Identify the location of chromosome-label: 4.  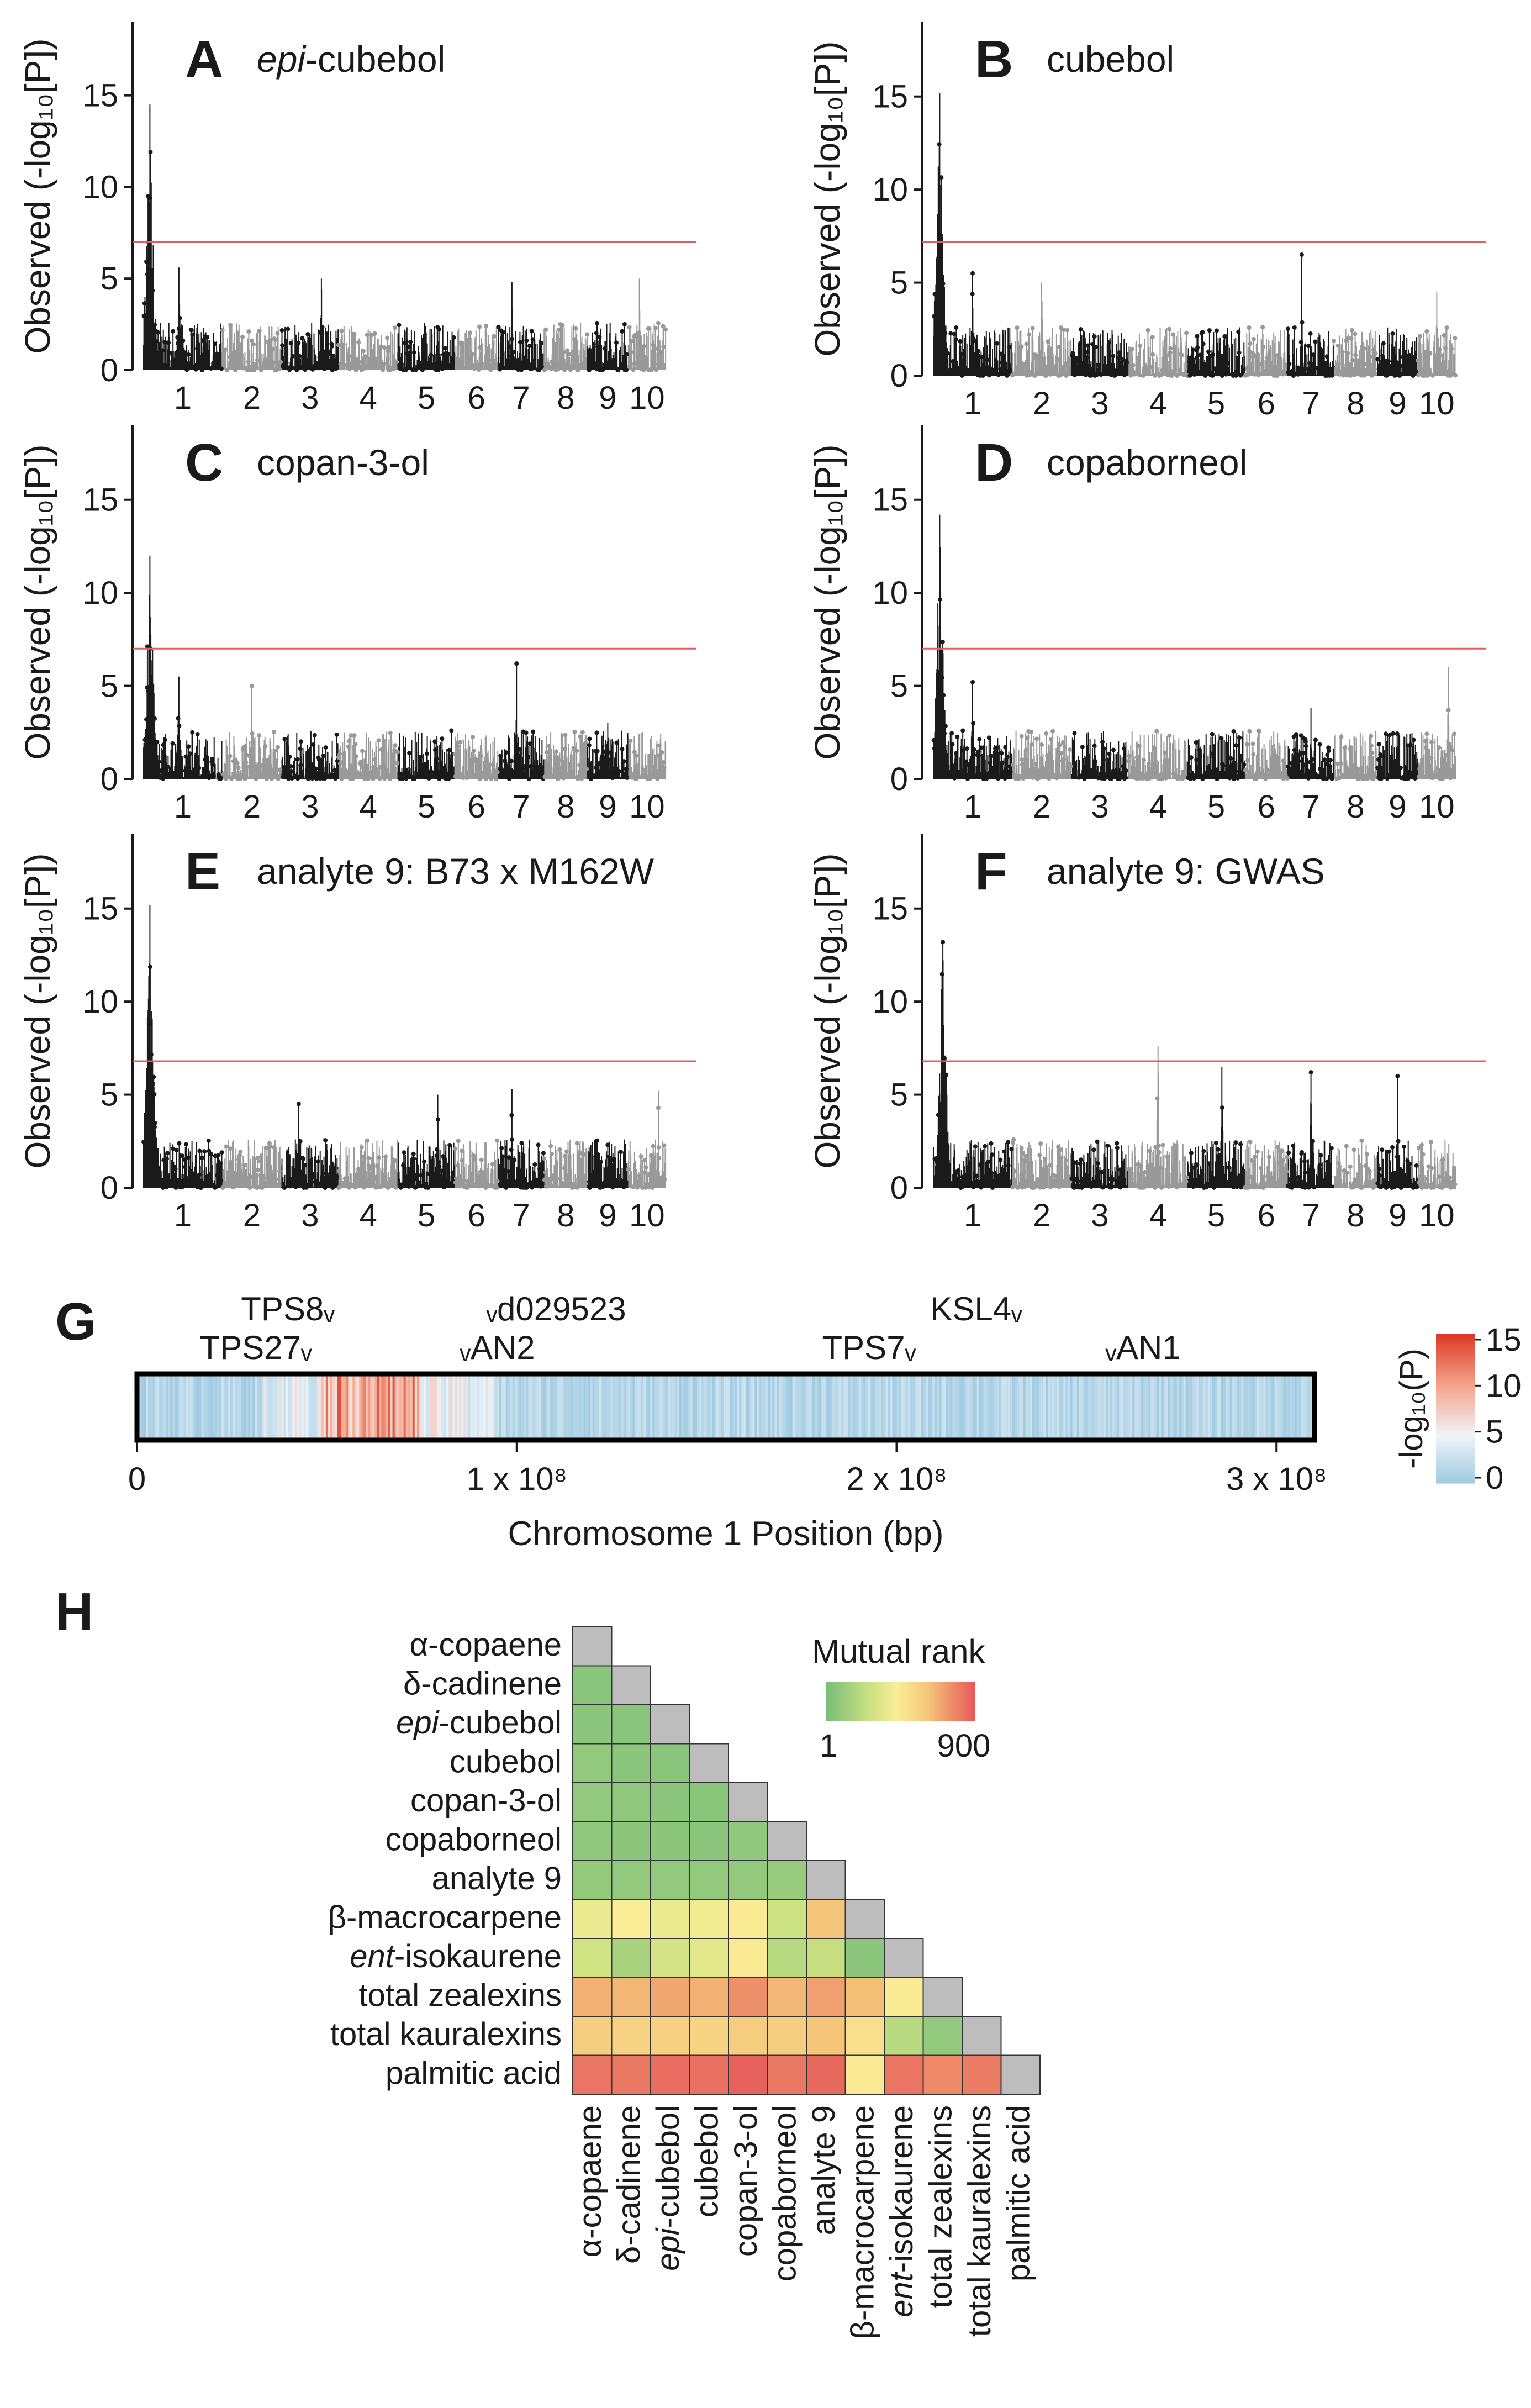
(368, 1216).